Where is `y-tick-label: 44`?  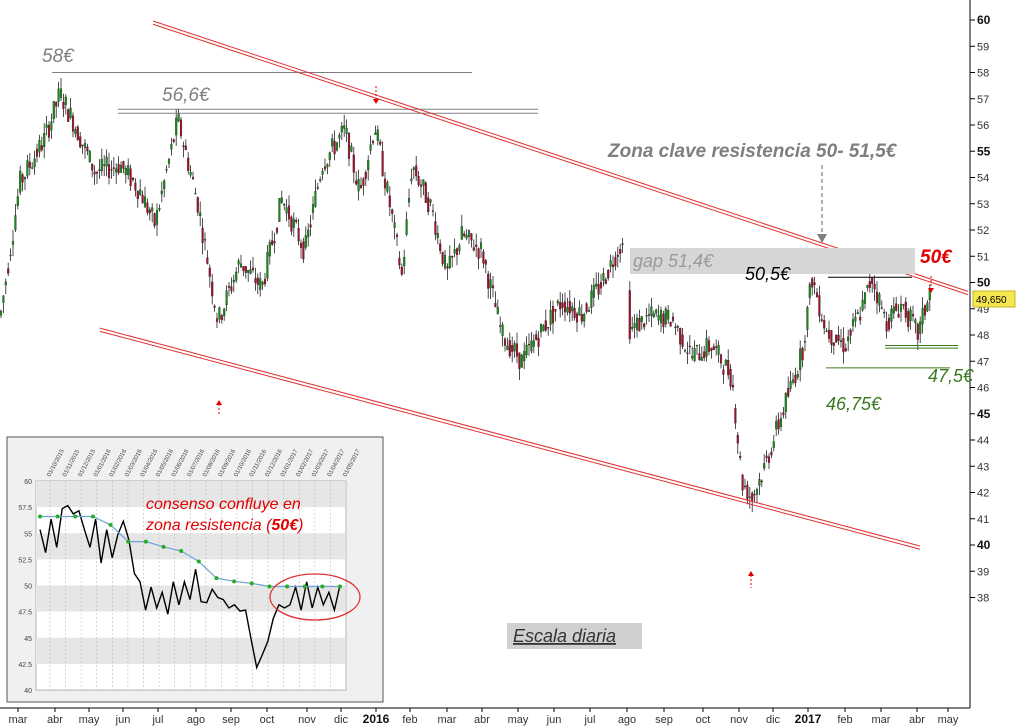
y-tick-label: 44 is located at coordinates (983, 441).